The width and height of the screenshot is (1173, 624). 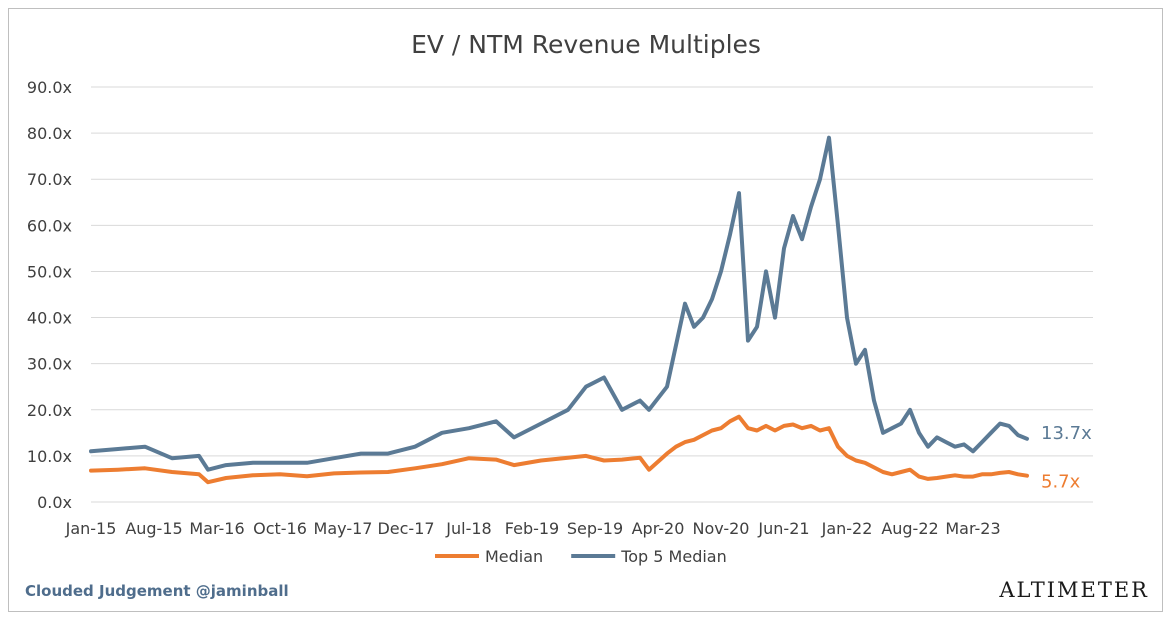 I want to click on legend-label: Top 5 Median, so click(x=673, y=556).